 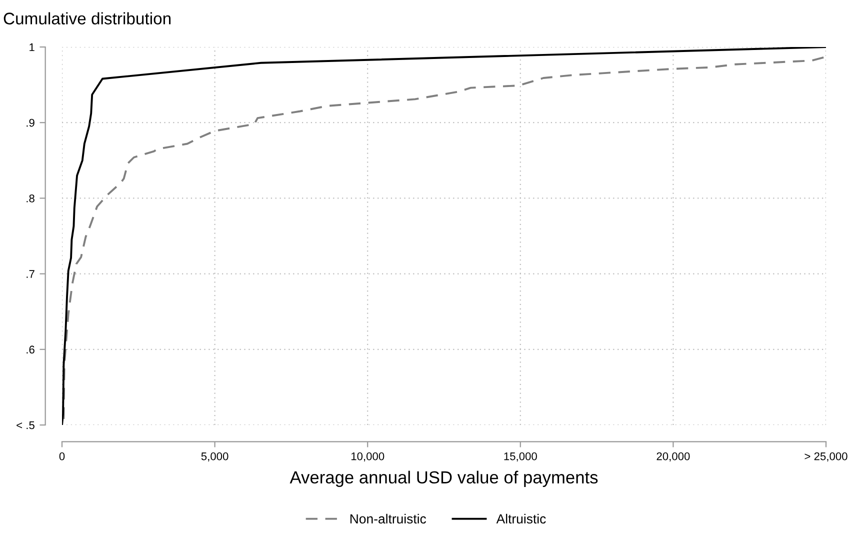 I want to click on chart-title: Cumulative distribution, so click(x=87, y=18).